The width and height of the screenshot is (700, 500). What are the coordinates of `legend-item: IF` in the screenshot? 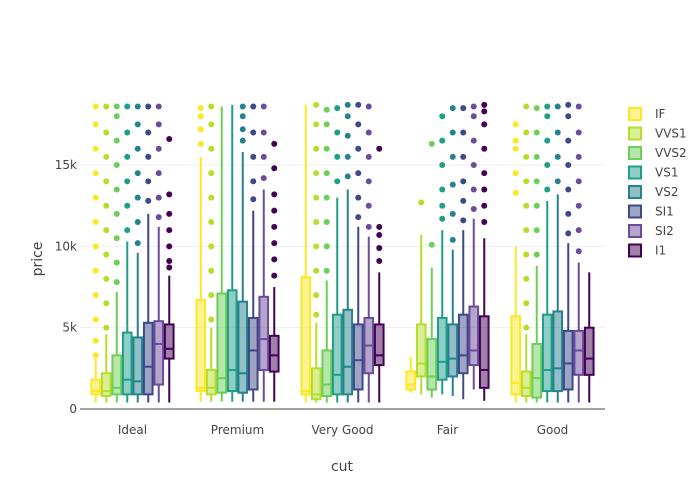 It's located at (647, 114).